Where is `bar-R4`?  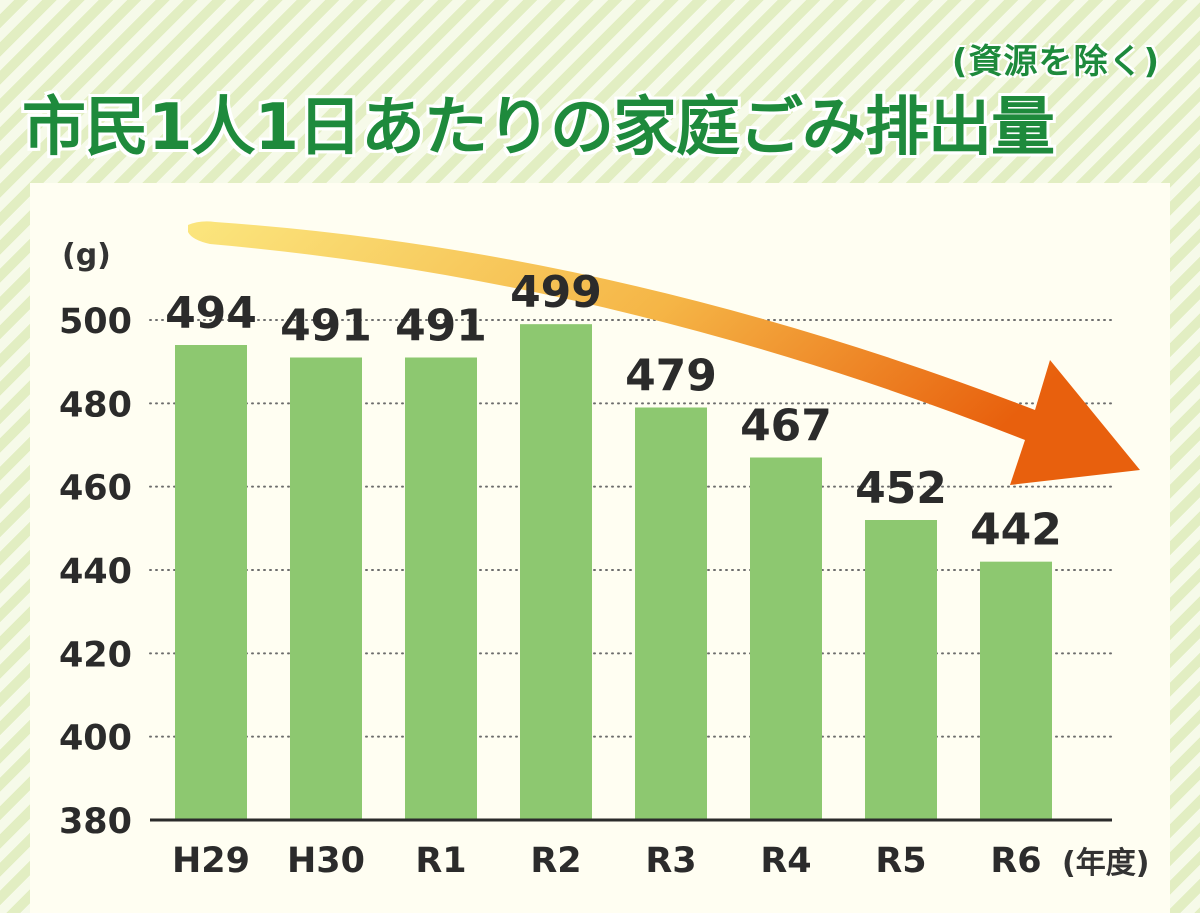
bar-R4 is located at coordinates (786, 638).